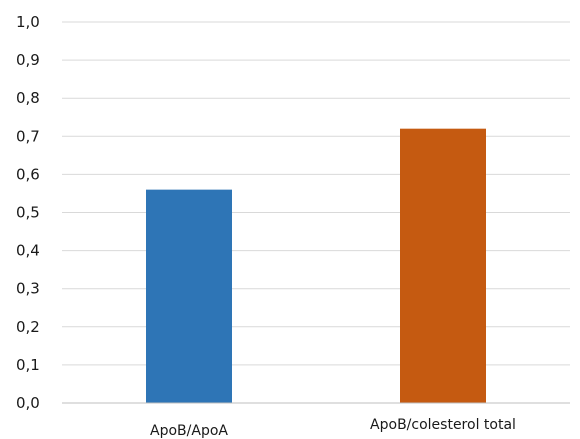 The image size is (580, 439). I want to click on y-tick-label: 0,2, so click(28, 327).